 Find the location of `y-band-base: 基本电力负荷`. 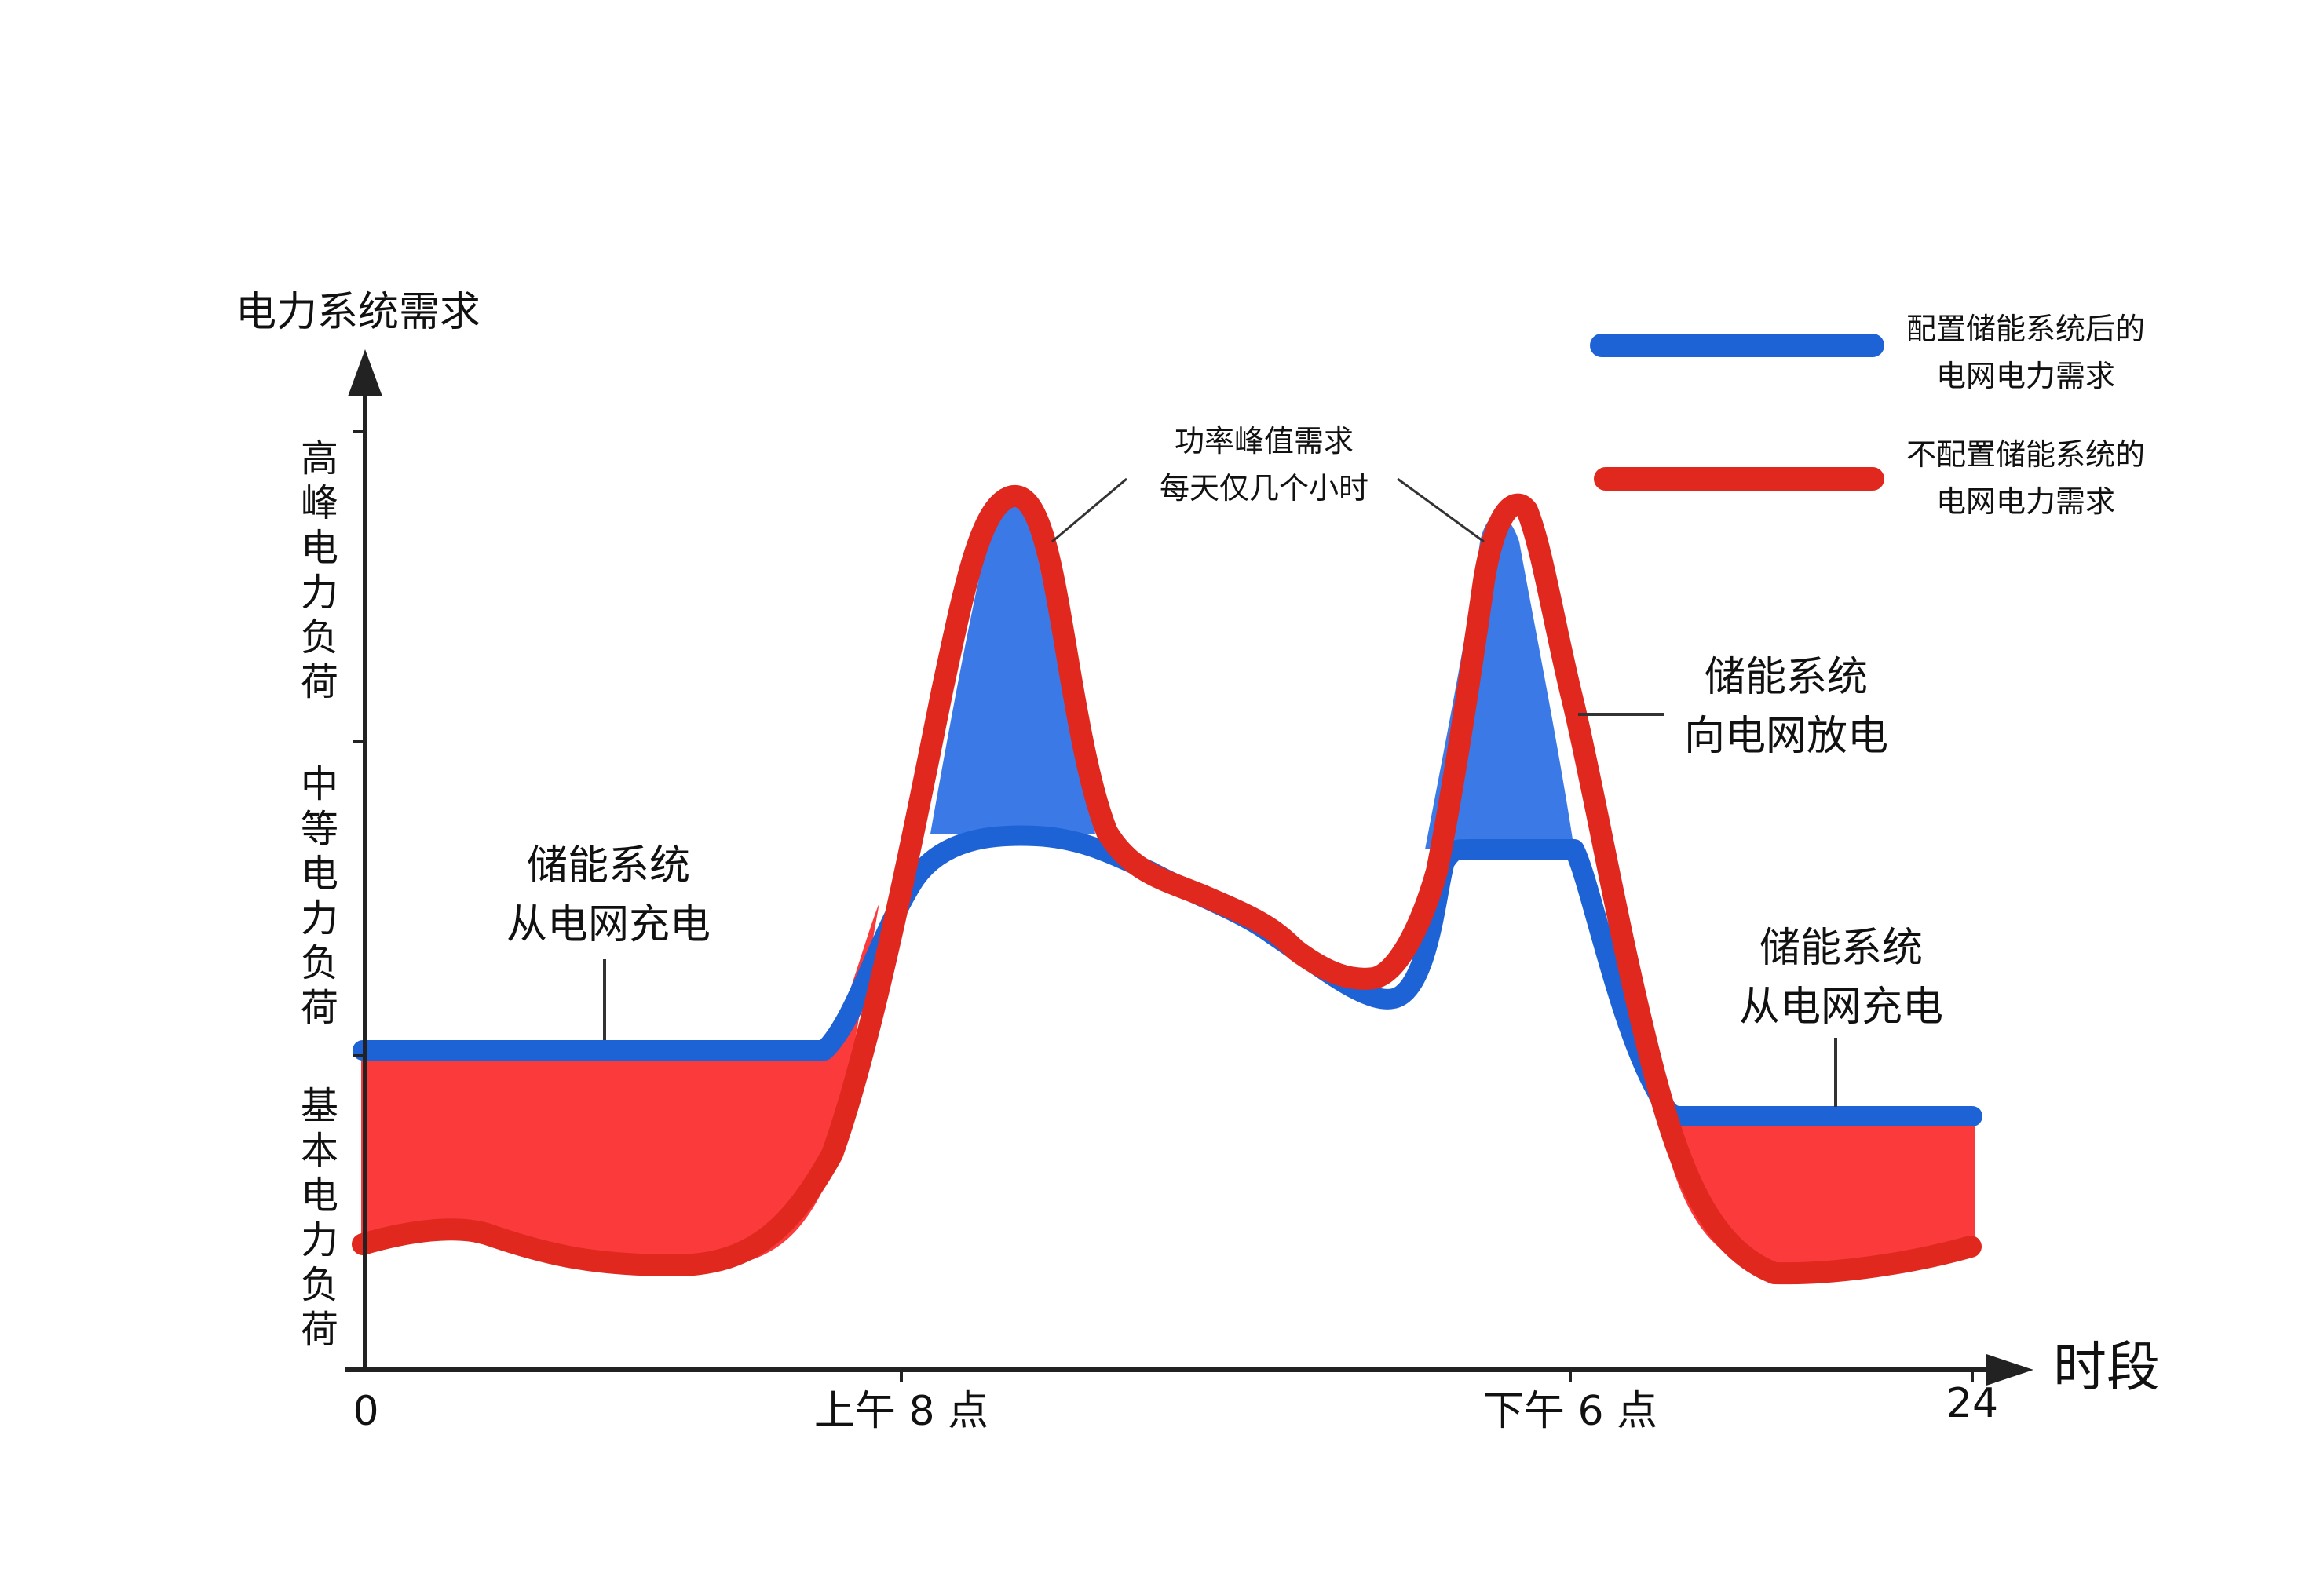

y-band-base: 基本电力负荷 is located at coordinates (319, 1218).